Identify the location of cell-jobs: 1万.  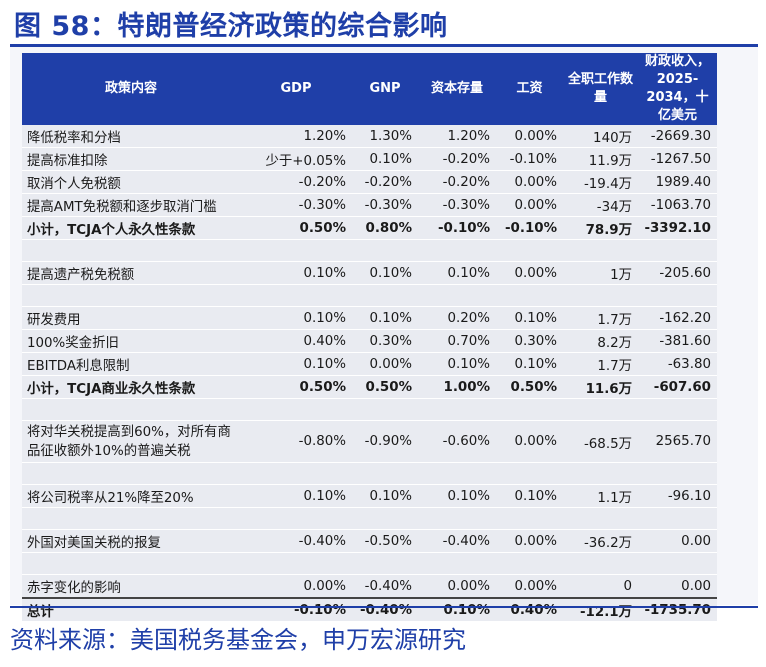
(600, 273).